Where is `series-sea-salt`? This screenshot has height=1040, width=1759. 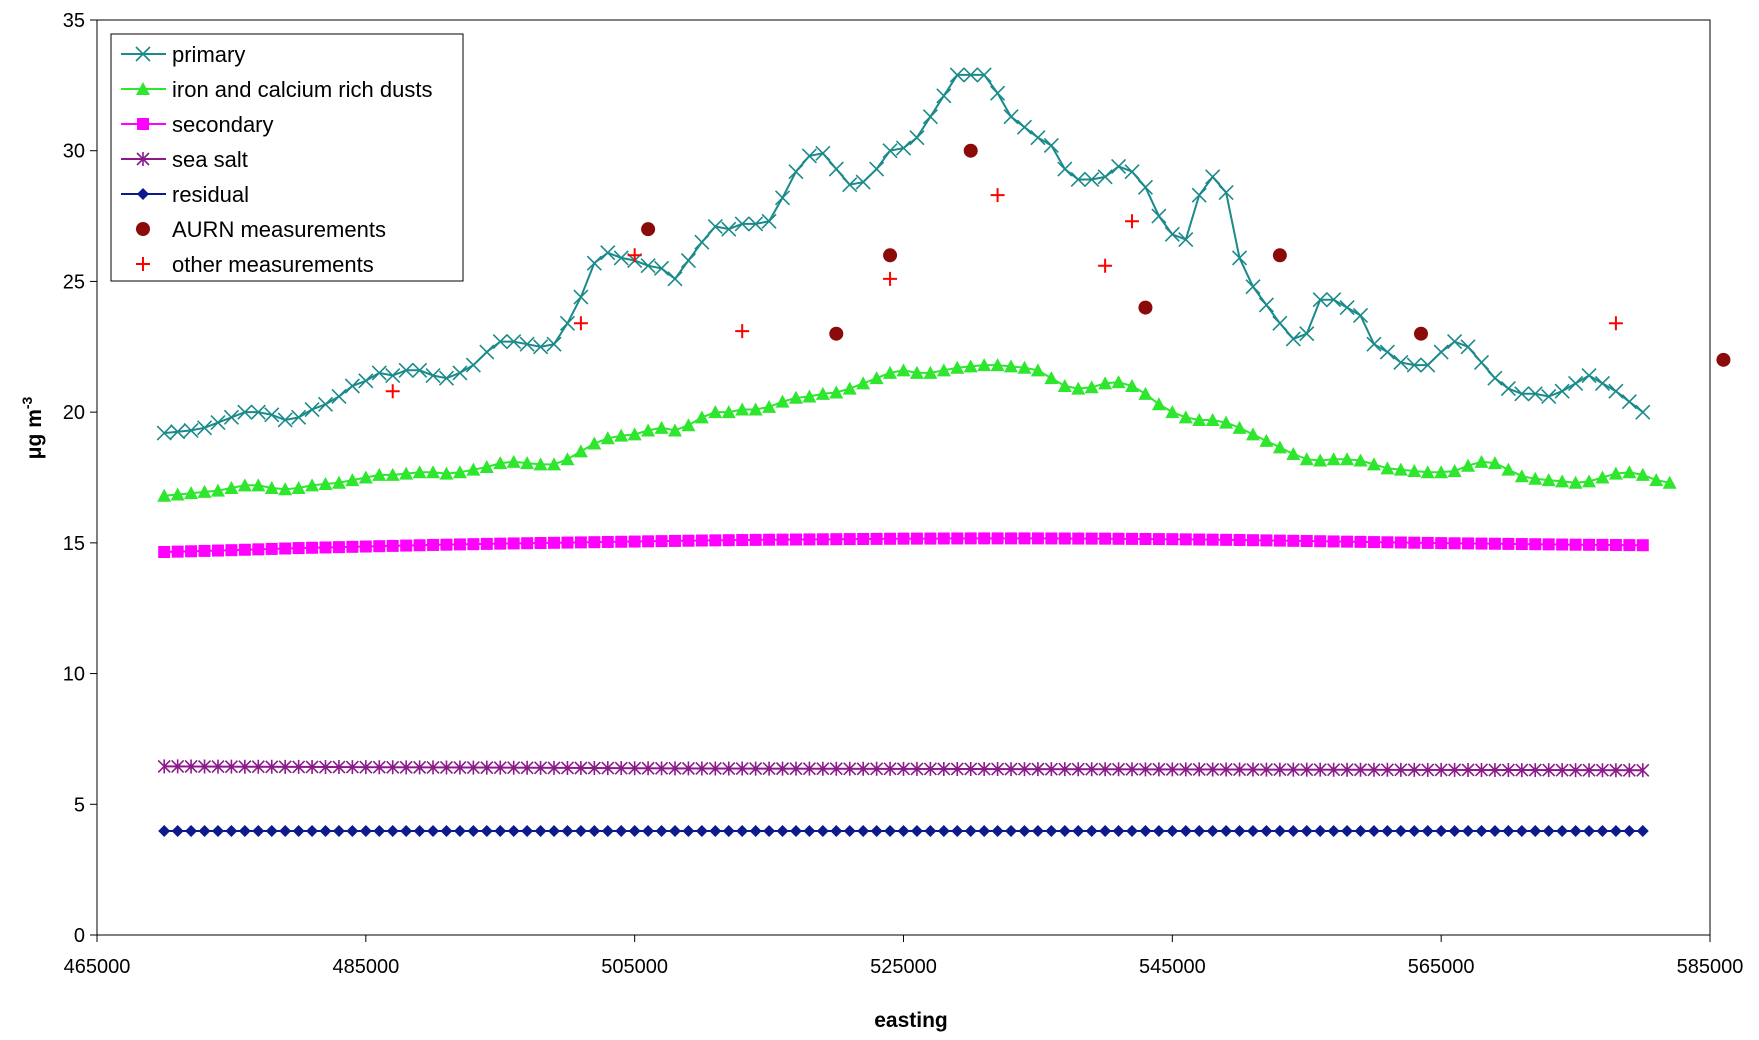
series-sea-salt is located at coordinates (903, 768).